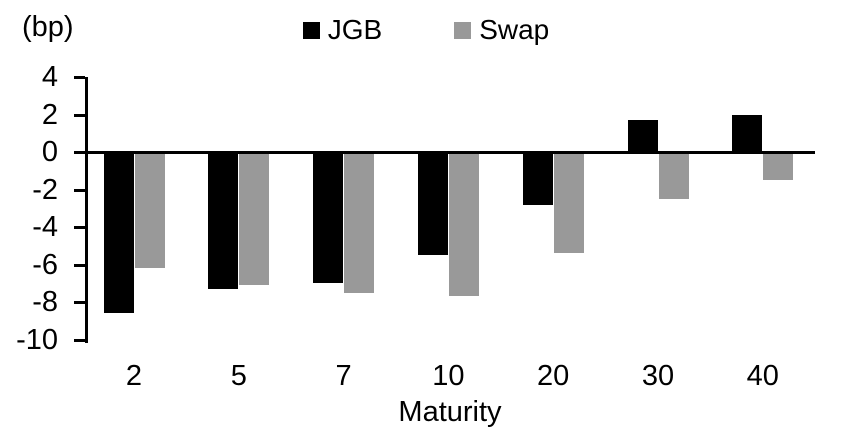 This screenshot has height=438, width=852. What do you see at coordinates (37, 339) in the screenshot?
I see `y-axis-tick-label: -10` at bounding box center [37, 339].